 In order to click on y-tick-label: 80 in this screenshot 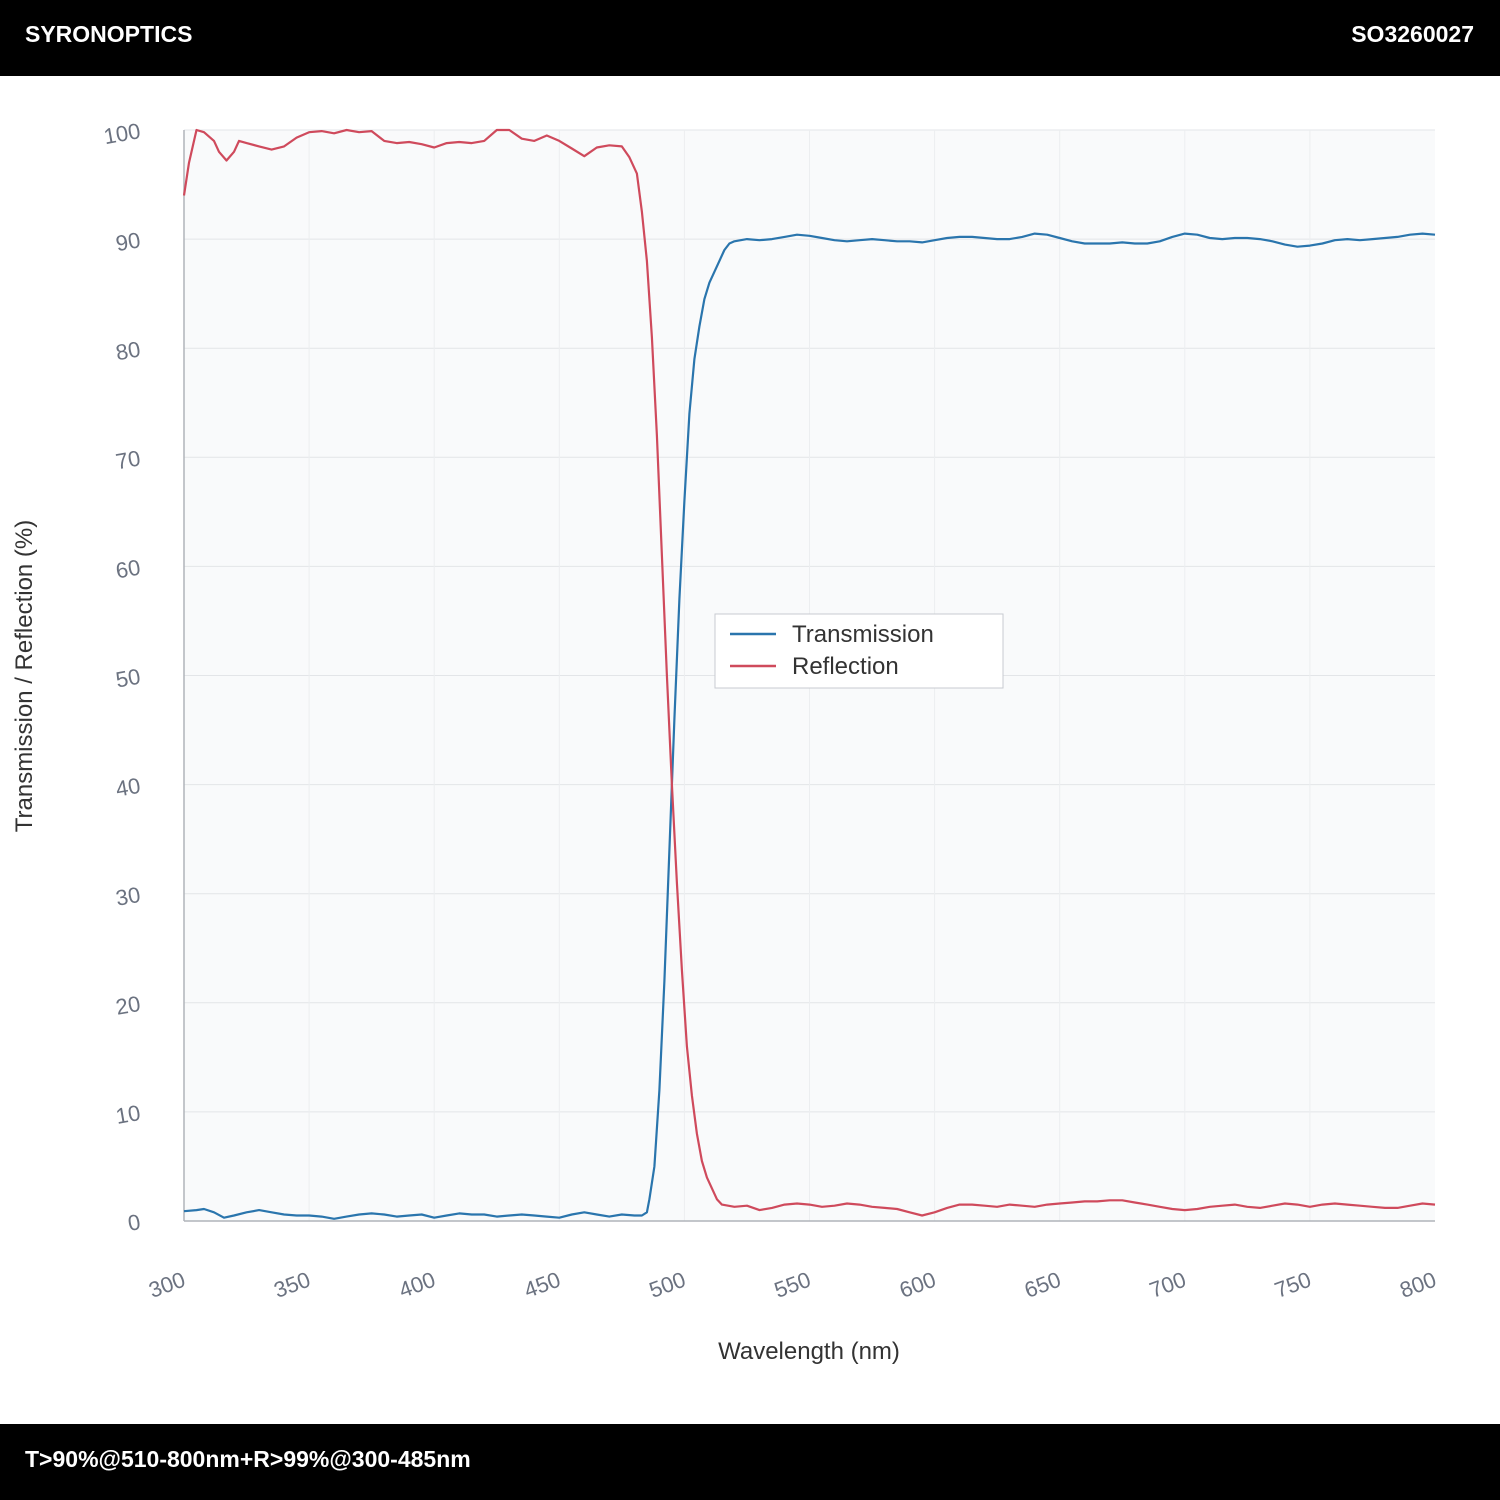, I will do `click(128, 350)`.